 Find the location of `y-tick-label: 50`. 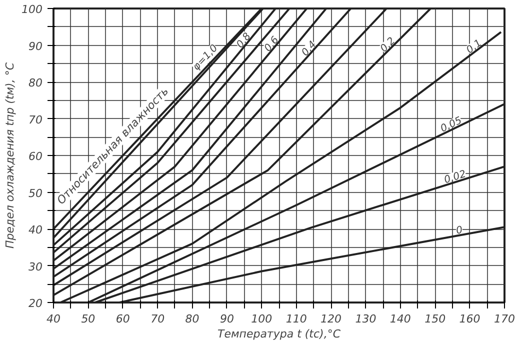

y-tick-label: 50 is located at coordinates (35, 193).